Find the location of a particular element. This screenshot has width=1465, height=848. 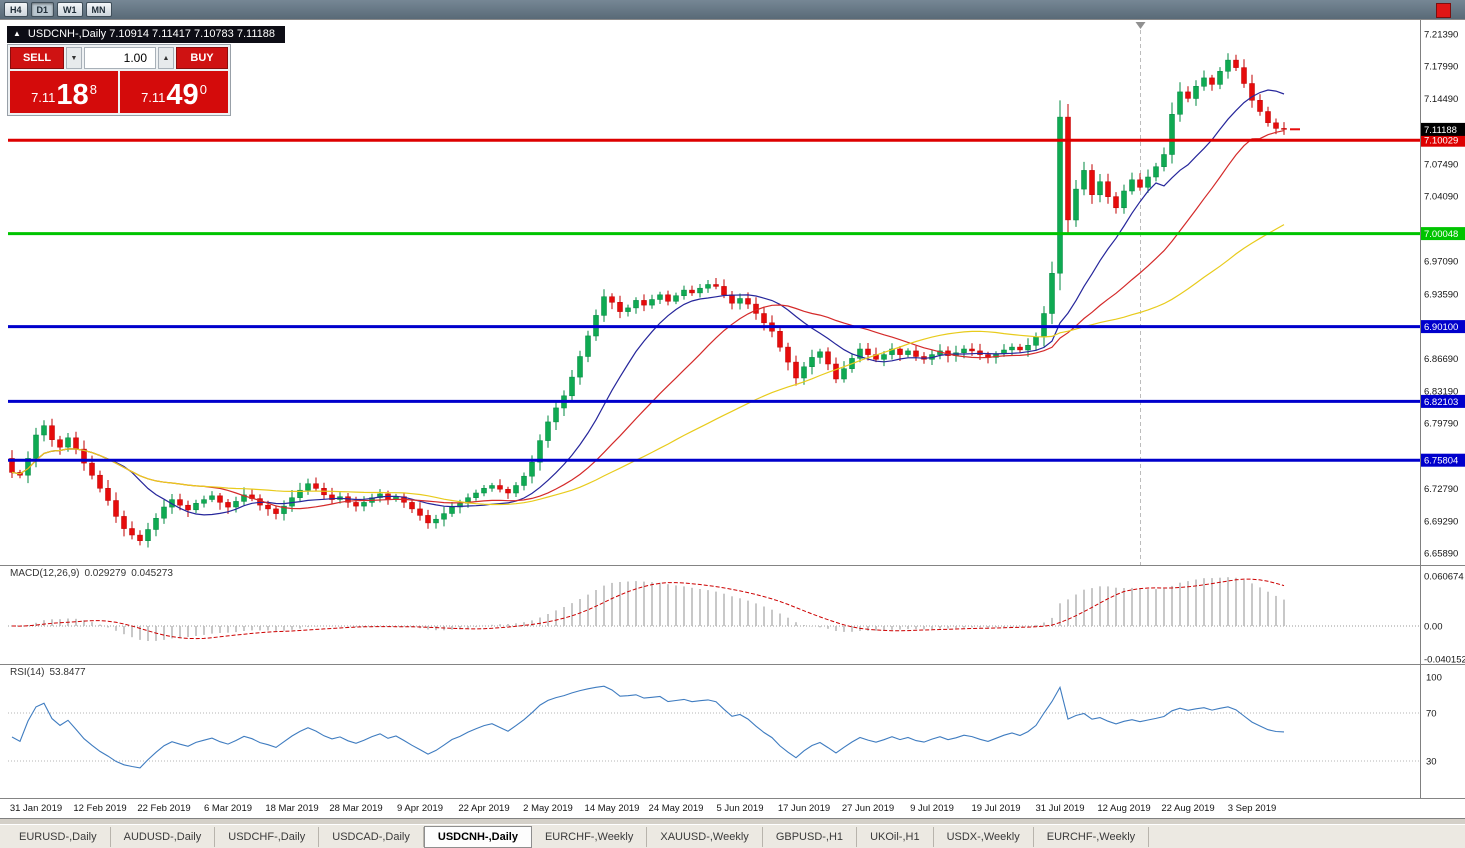

svg-text: 22 Aug 2019 is located at coordinates (1187, 808).